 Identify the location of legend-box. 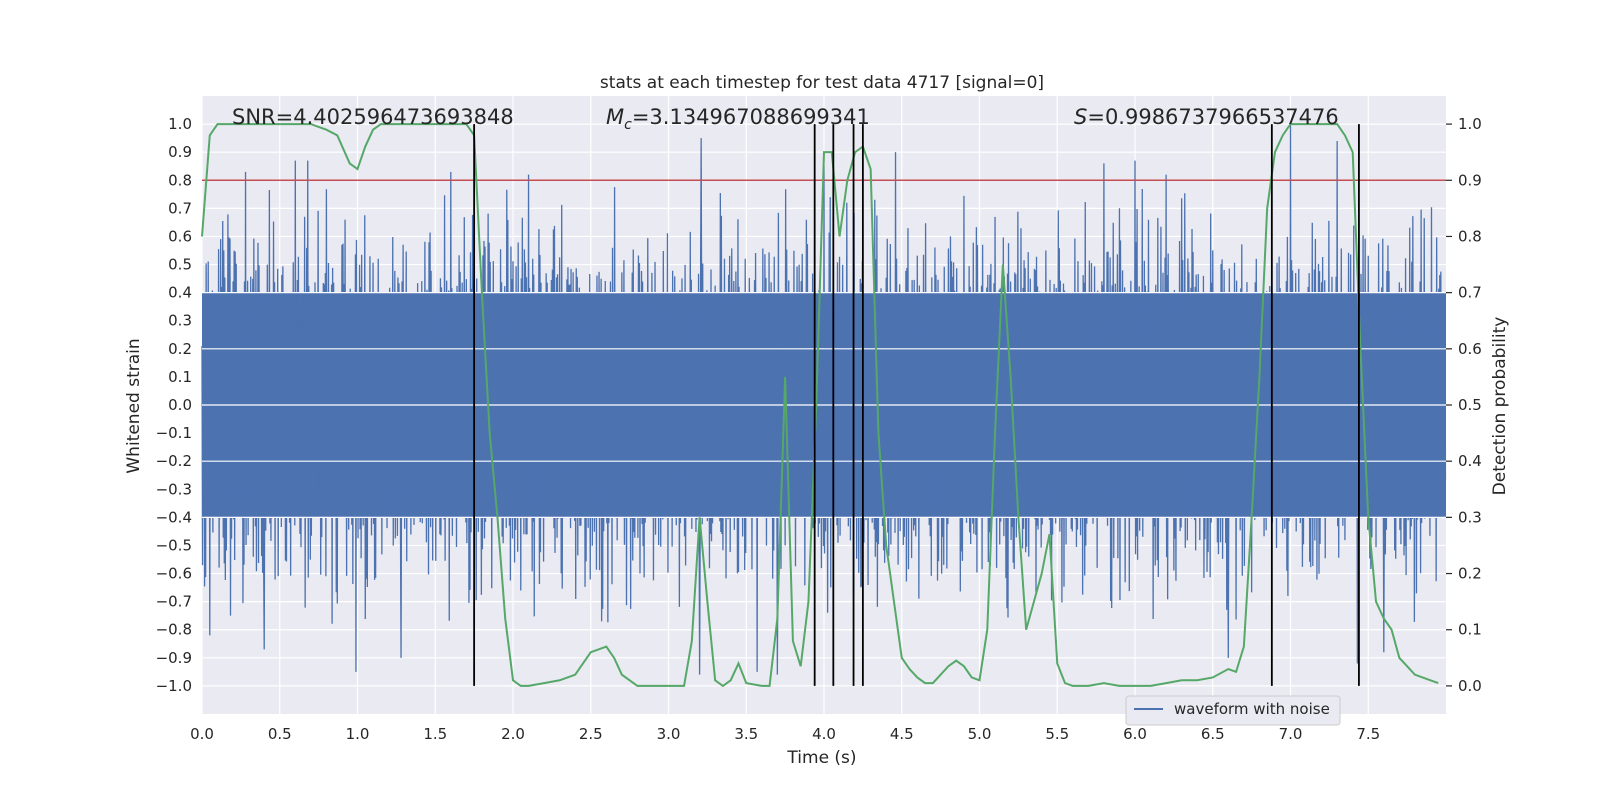
(1233, 710).